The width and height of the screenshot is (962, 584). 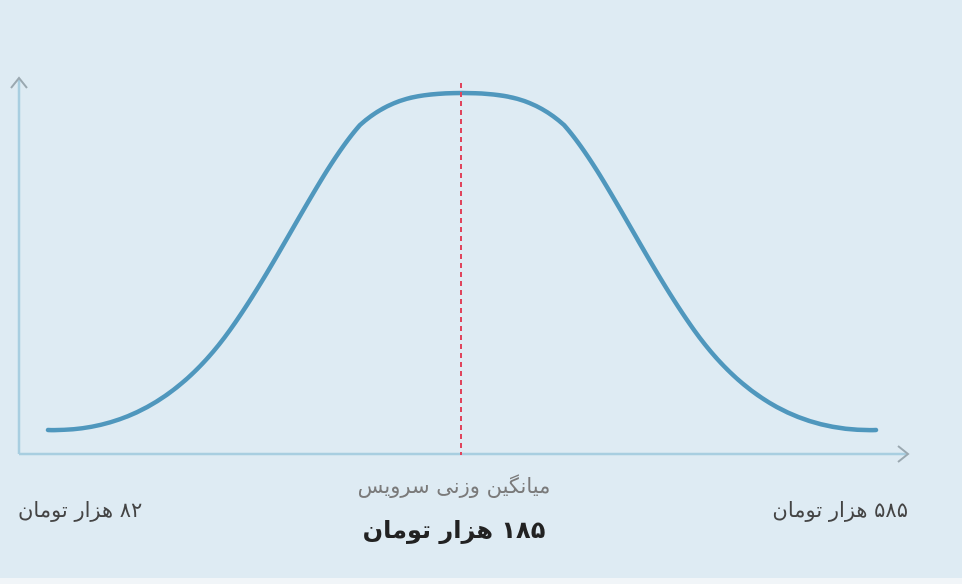 I want to click on min-price: ۸۲ هزار تومان, so click(x=80, y=510).